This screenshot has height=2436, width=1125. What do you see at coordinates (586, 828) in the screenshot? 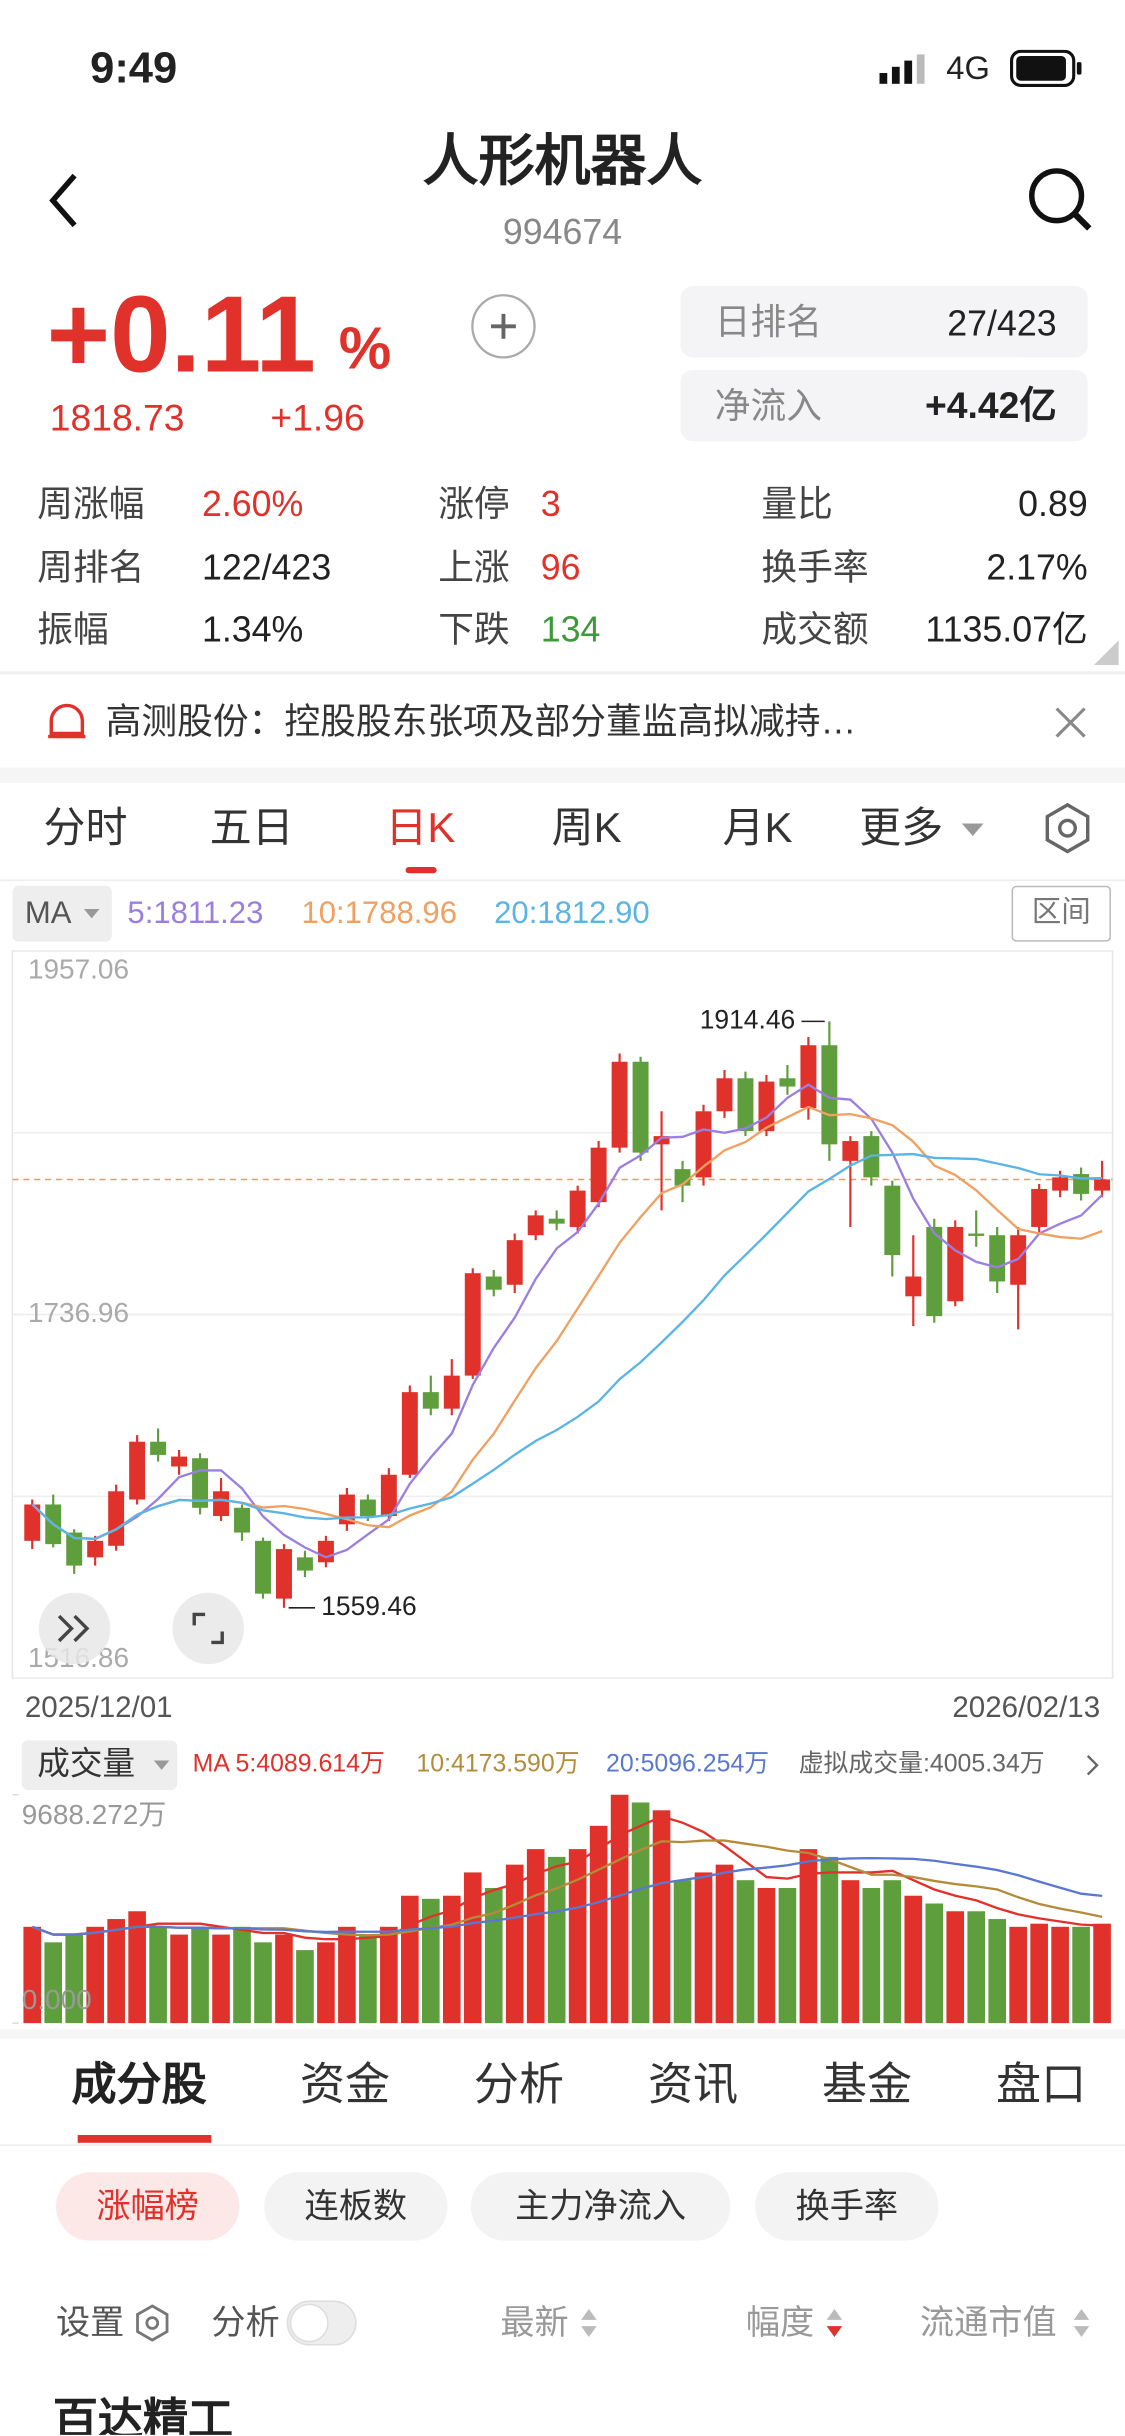
I see `chart-tab: 周K` at bounding box center [586, 828].